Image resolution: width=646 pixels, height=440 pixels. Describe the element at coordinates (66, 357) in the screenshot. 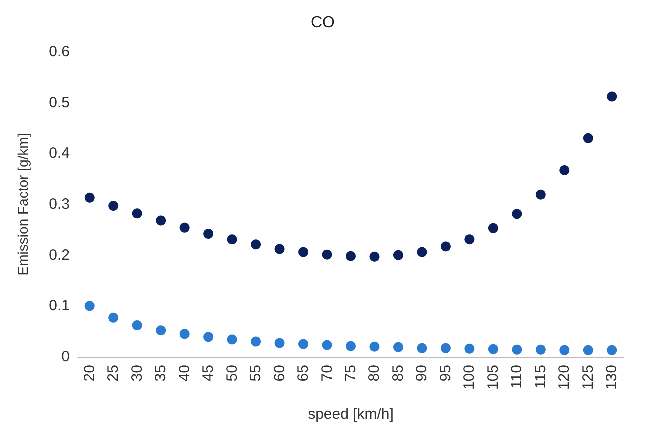

I see `y-tick-label: 0` at that location.